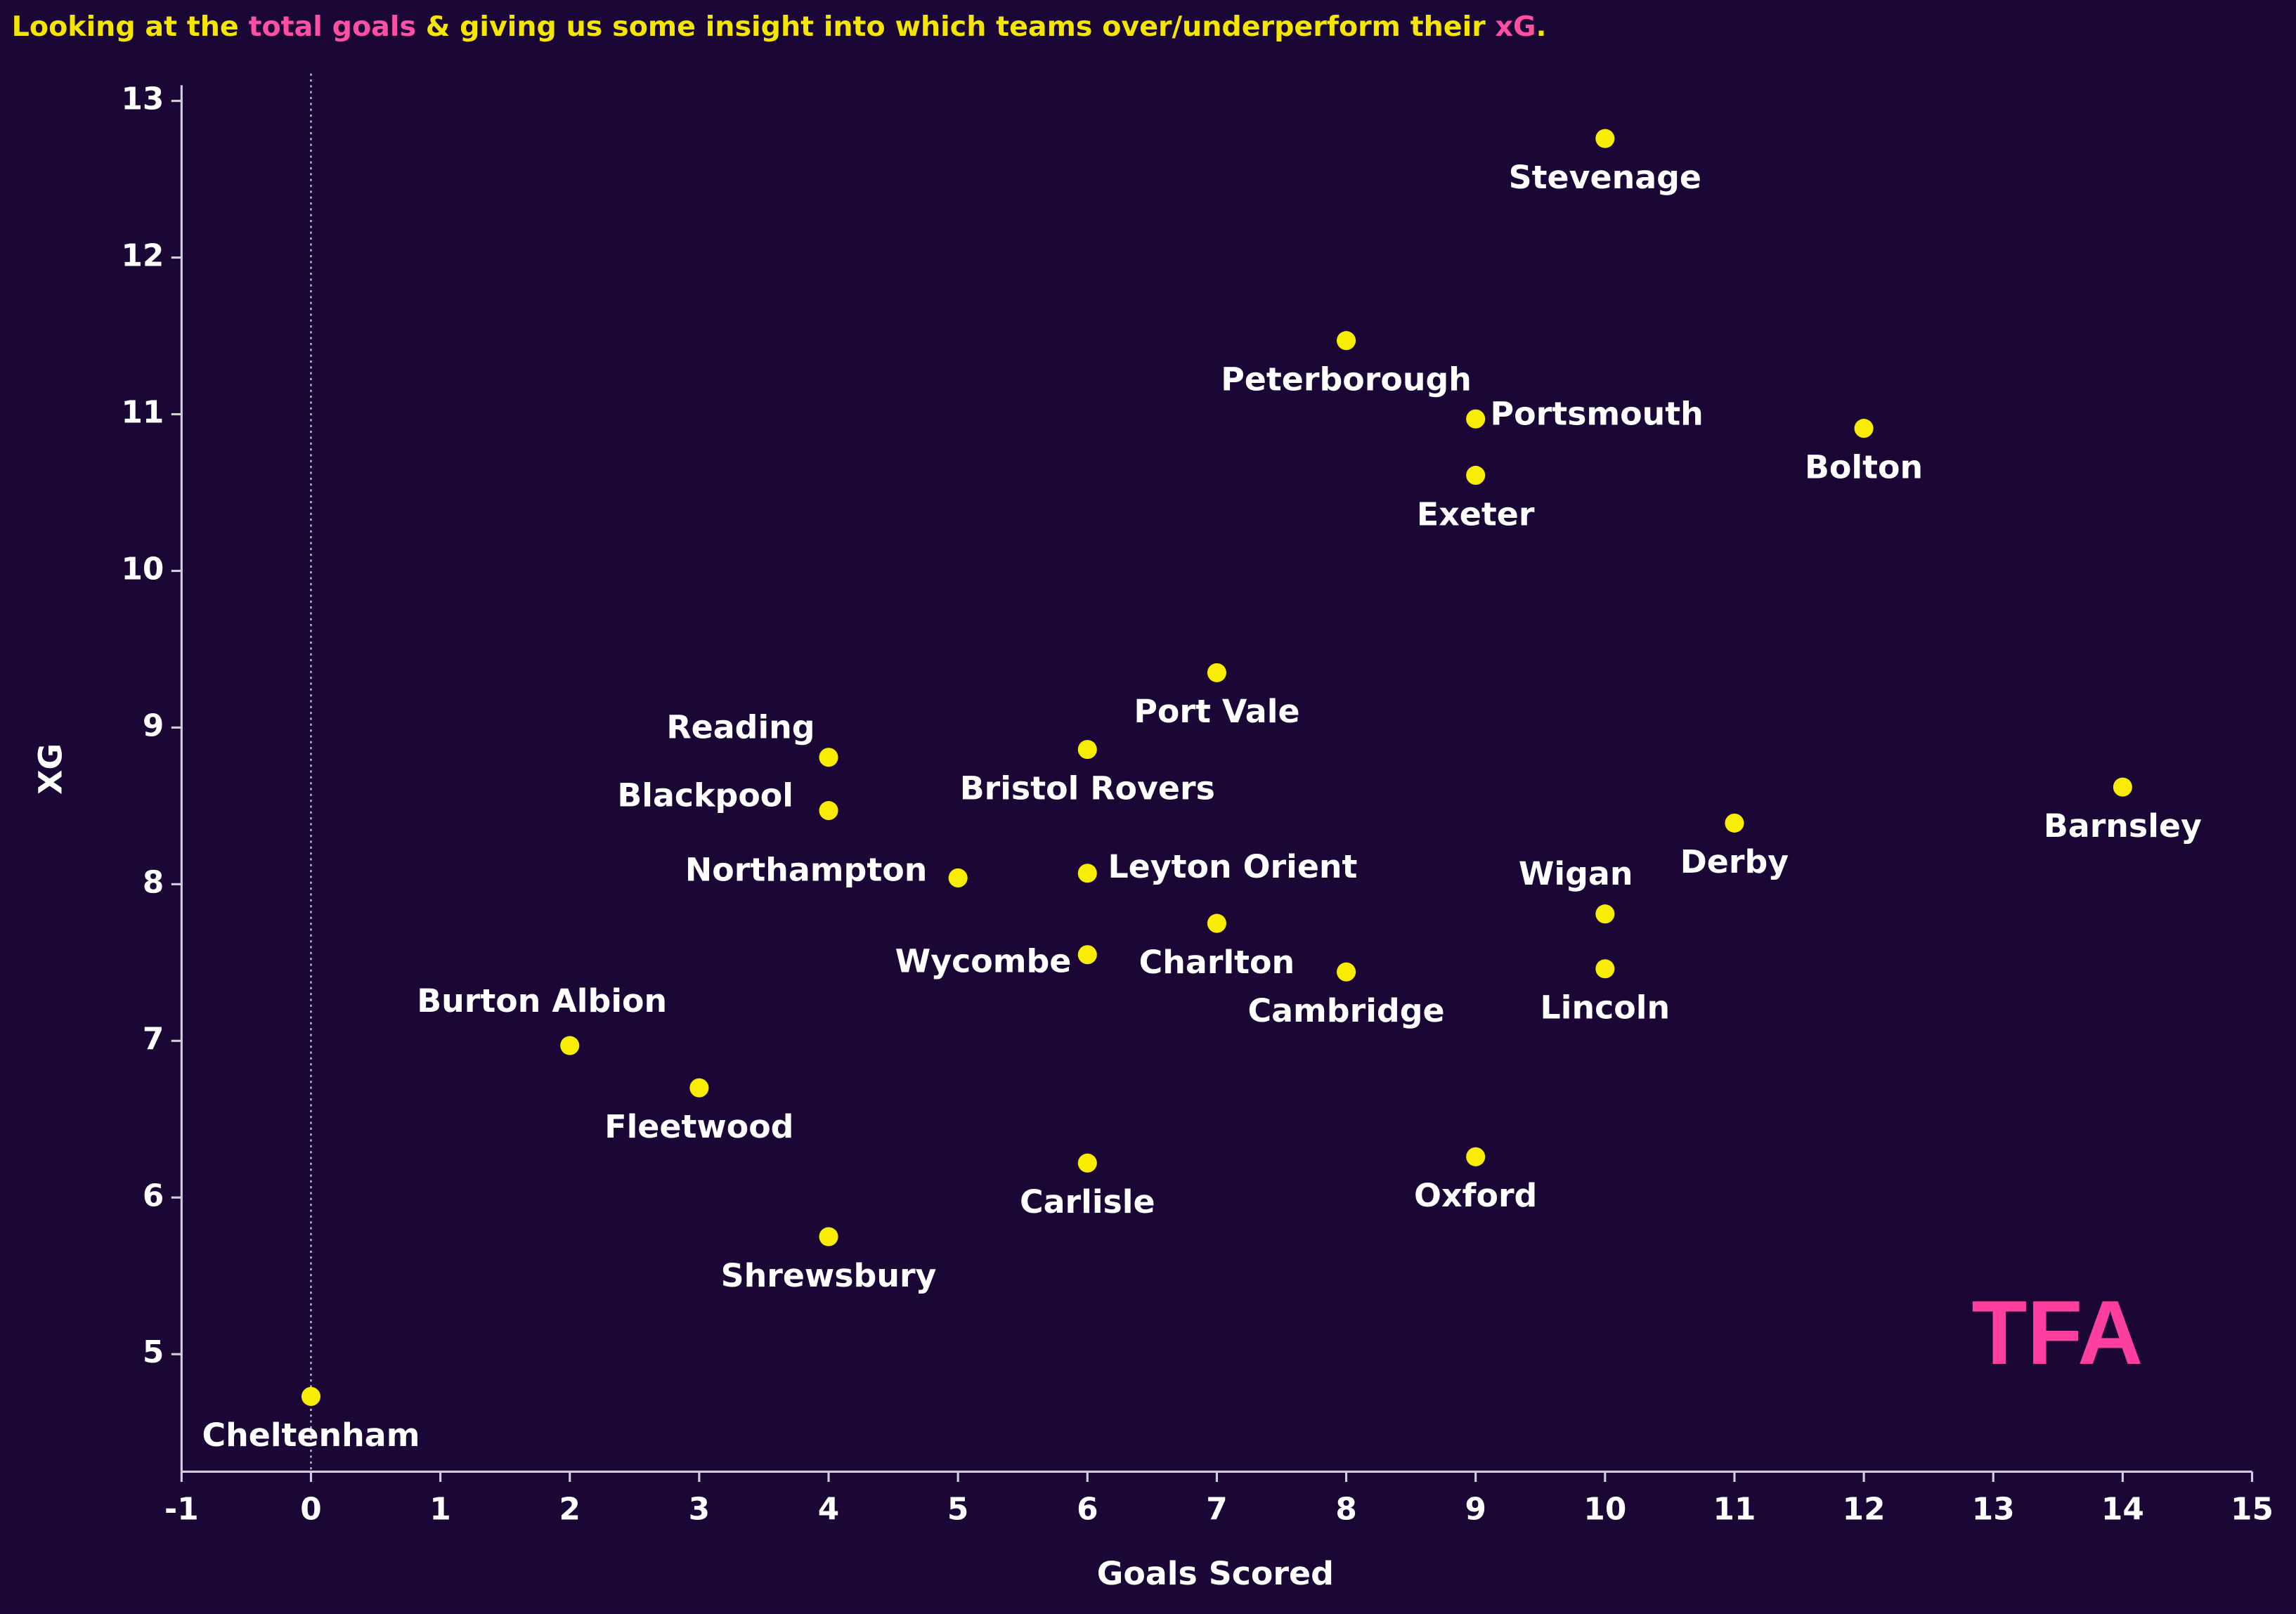 Image resolution: width=2296 pixels, height=1614 pixels. What do you see at coordinates (153, 1039) in the screenshot?
I see `y-tick-label: 7` at bounding box center [153, 1039].